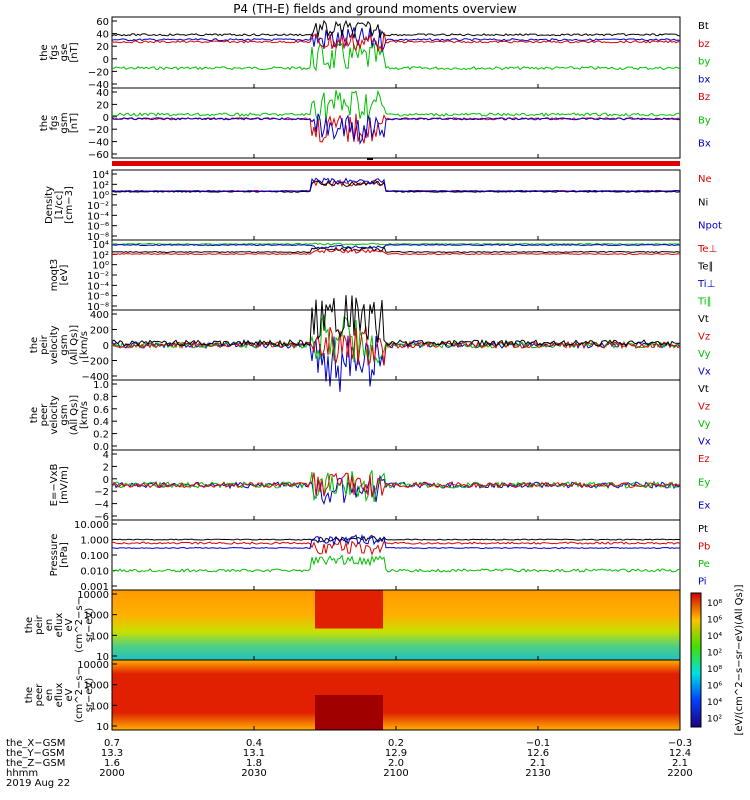 The height and width of the screenshot is (800, 750). Describe the element at coordinates (396, 29) in the screenshot. I see `series-Bt` at that location.